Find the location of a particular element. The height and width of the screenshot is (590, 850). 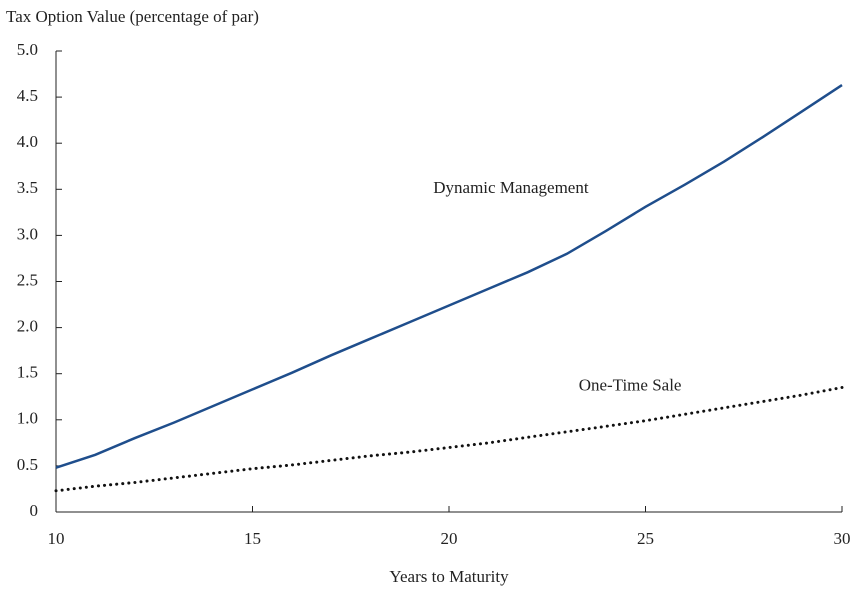

y-tick-label: 1.0 is located at coordinates (27, 418).